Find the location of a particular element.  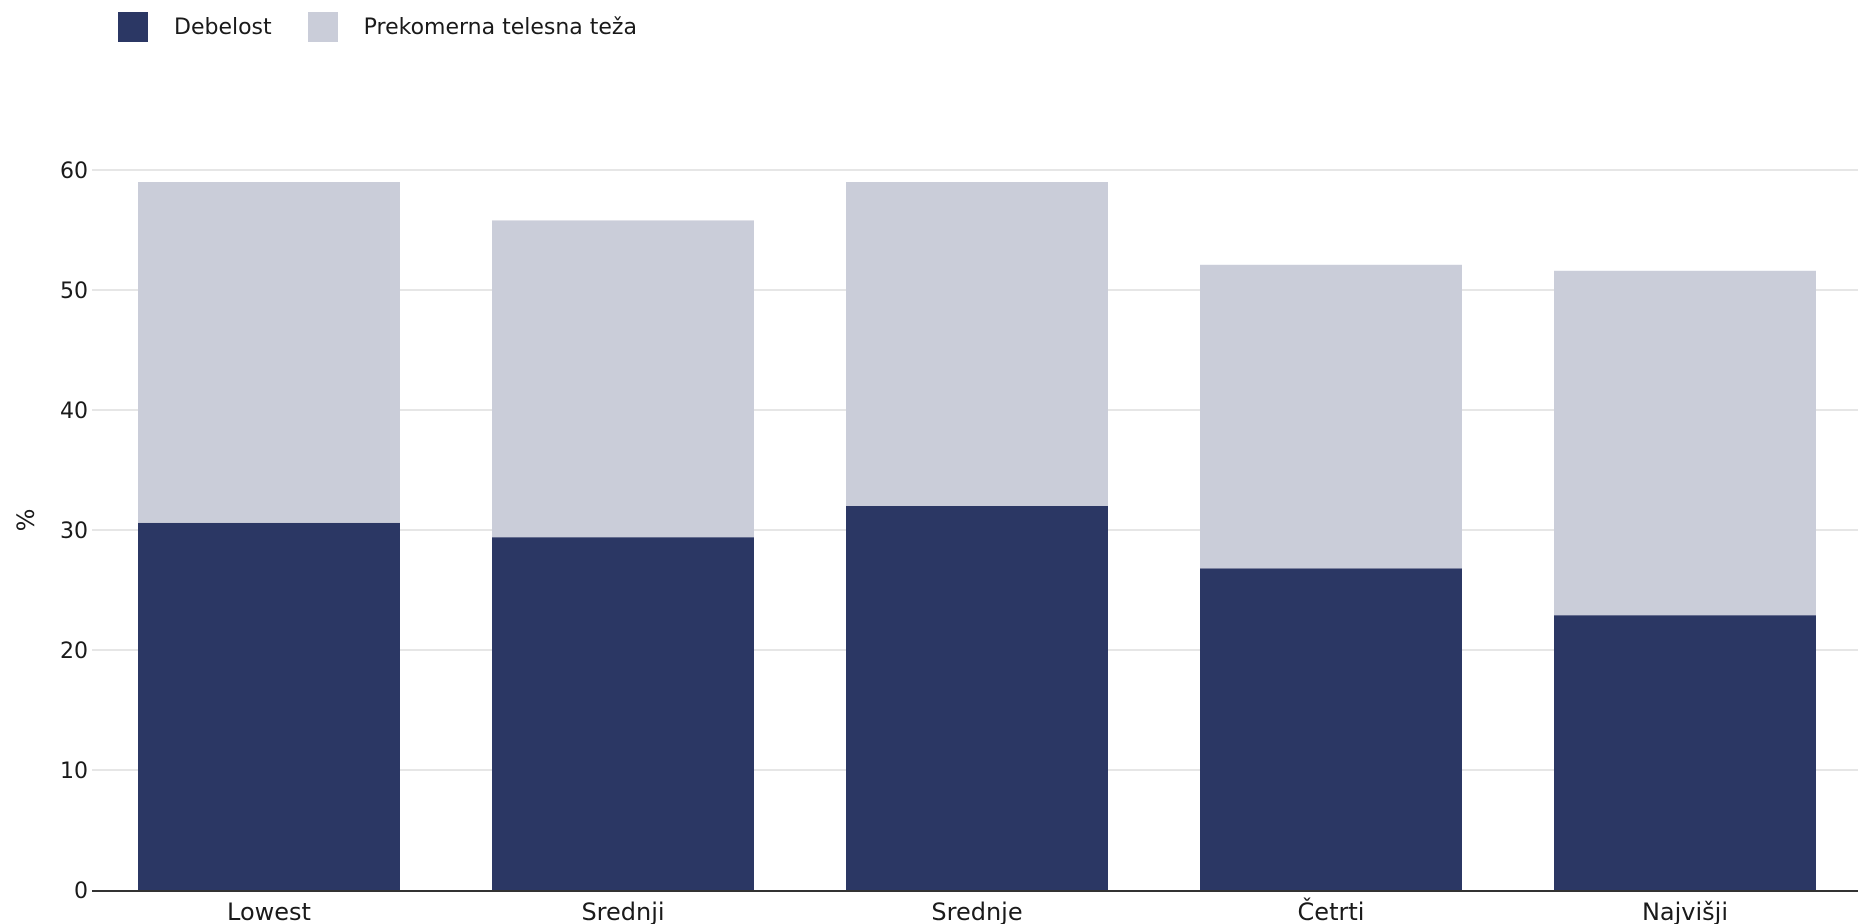

legend-item-debelost: Debelost is located at coordinates (195, 27).